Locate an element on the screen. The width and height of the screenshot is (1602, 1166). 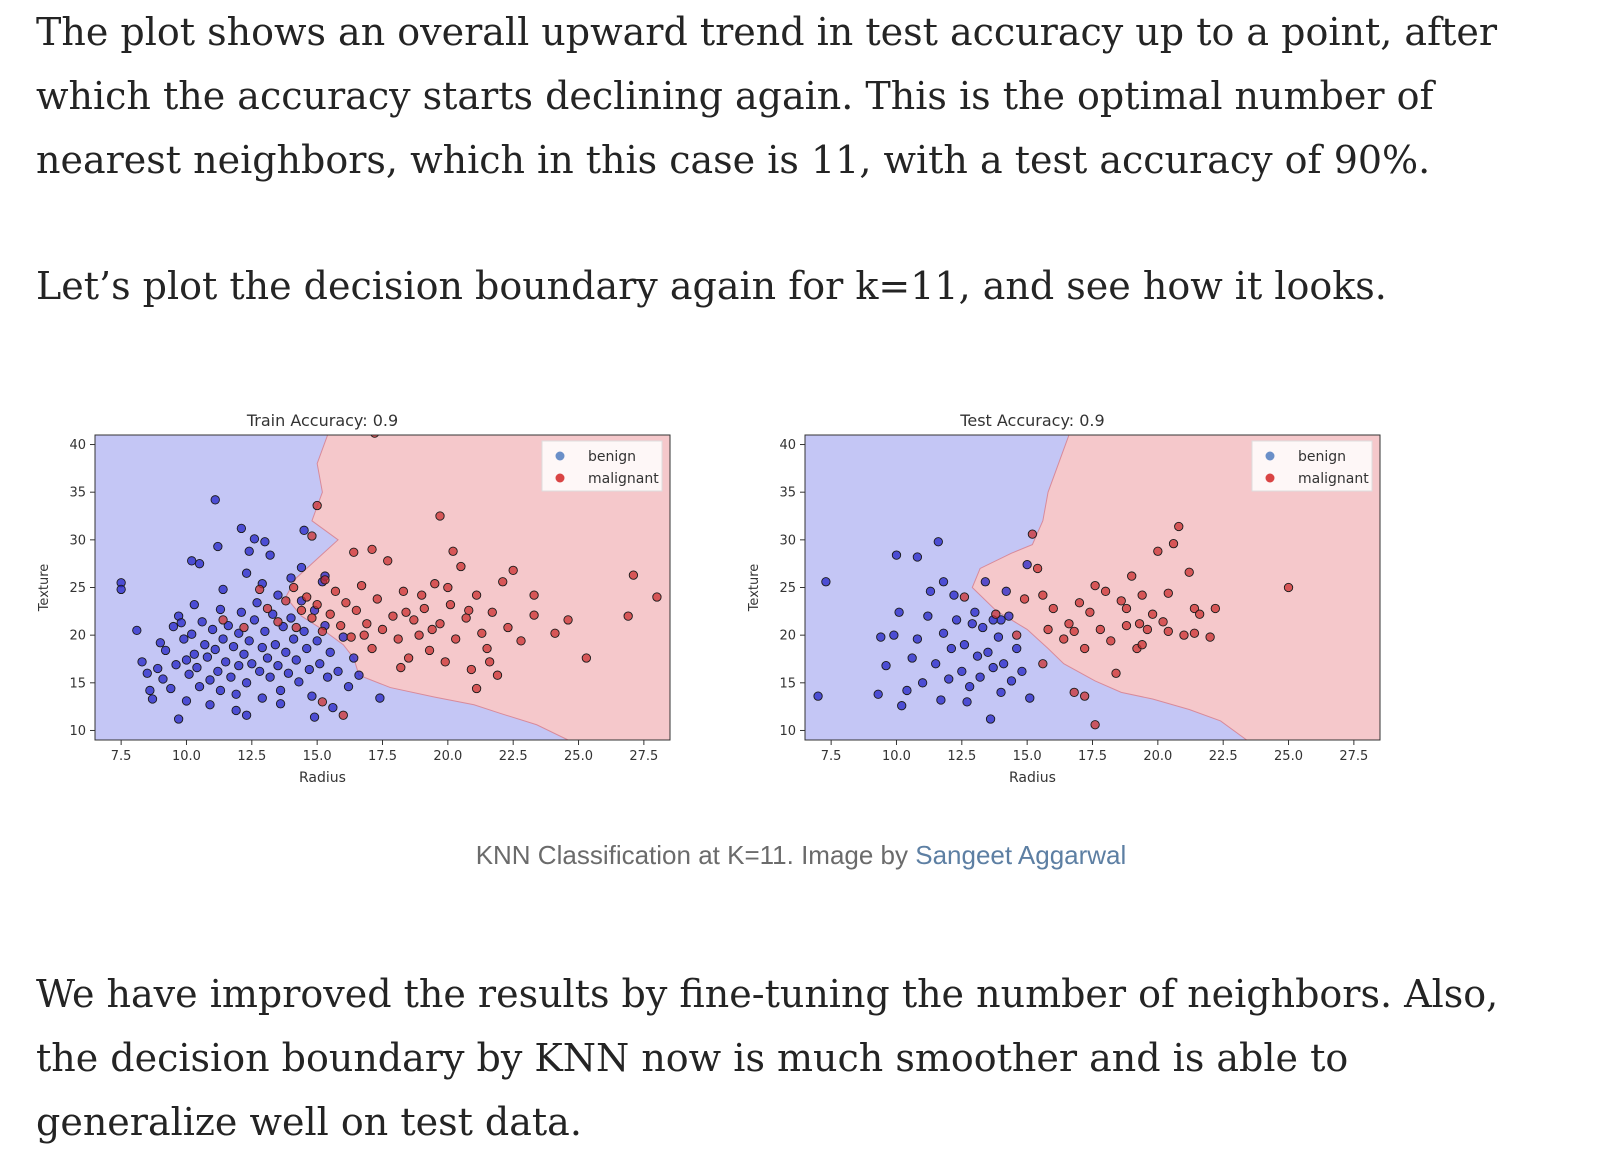
y-tick-label: 10 is located at coordinates (77, 731).